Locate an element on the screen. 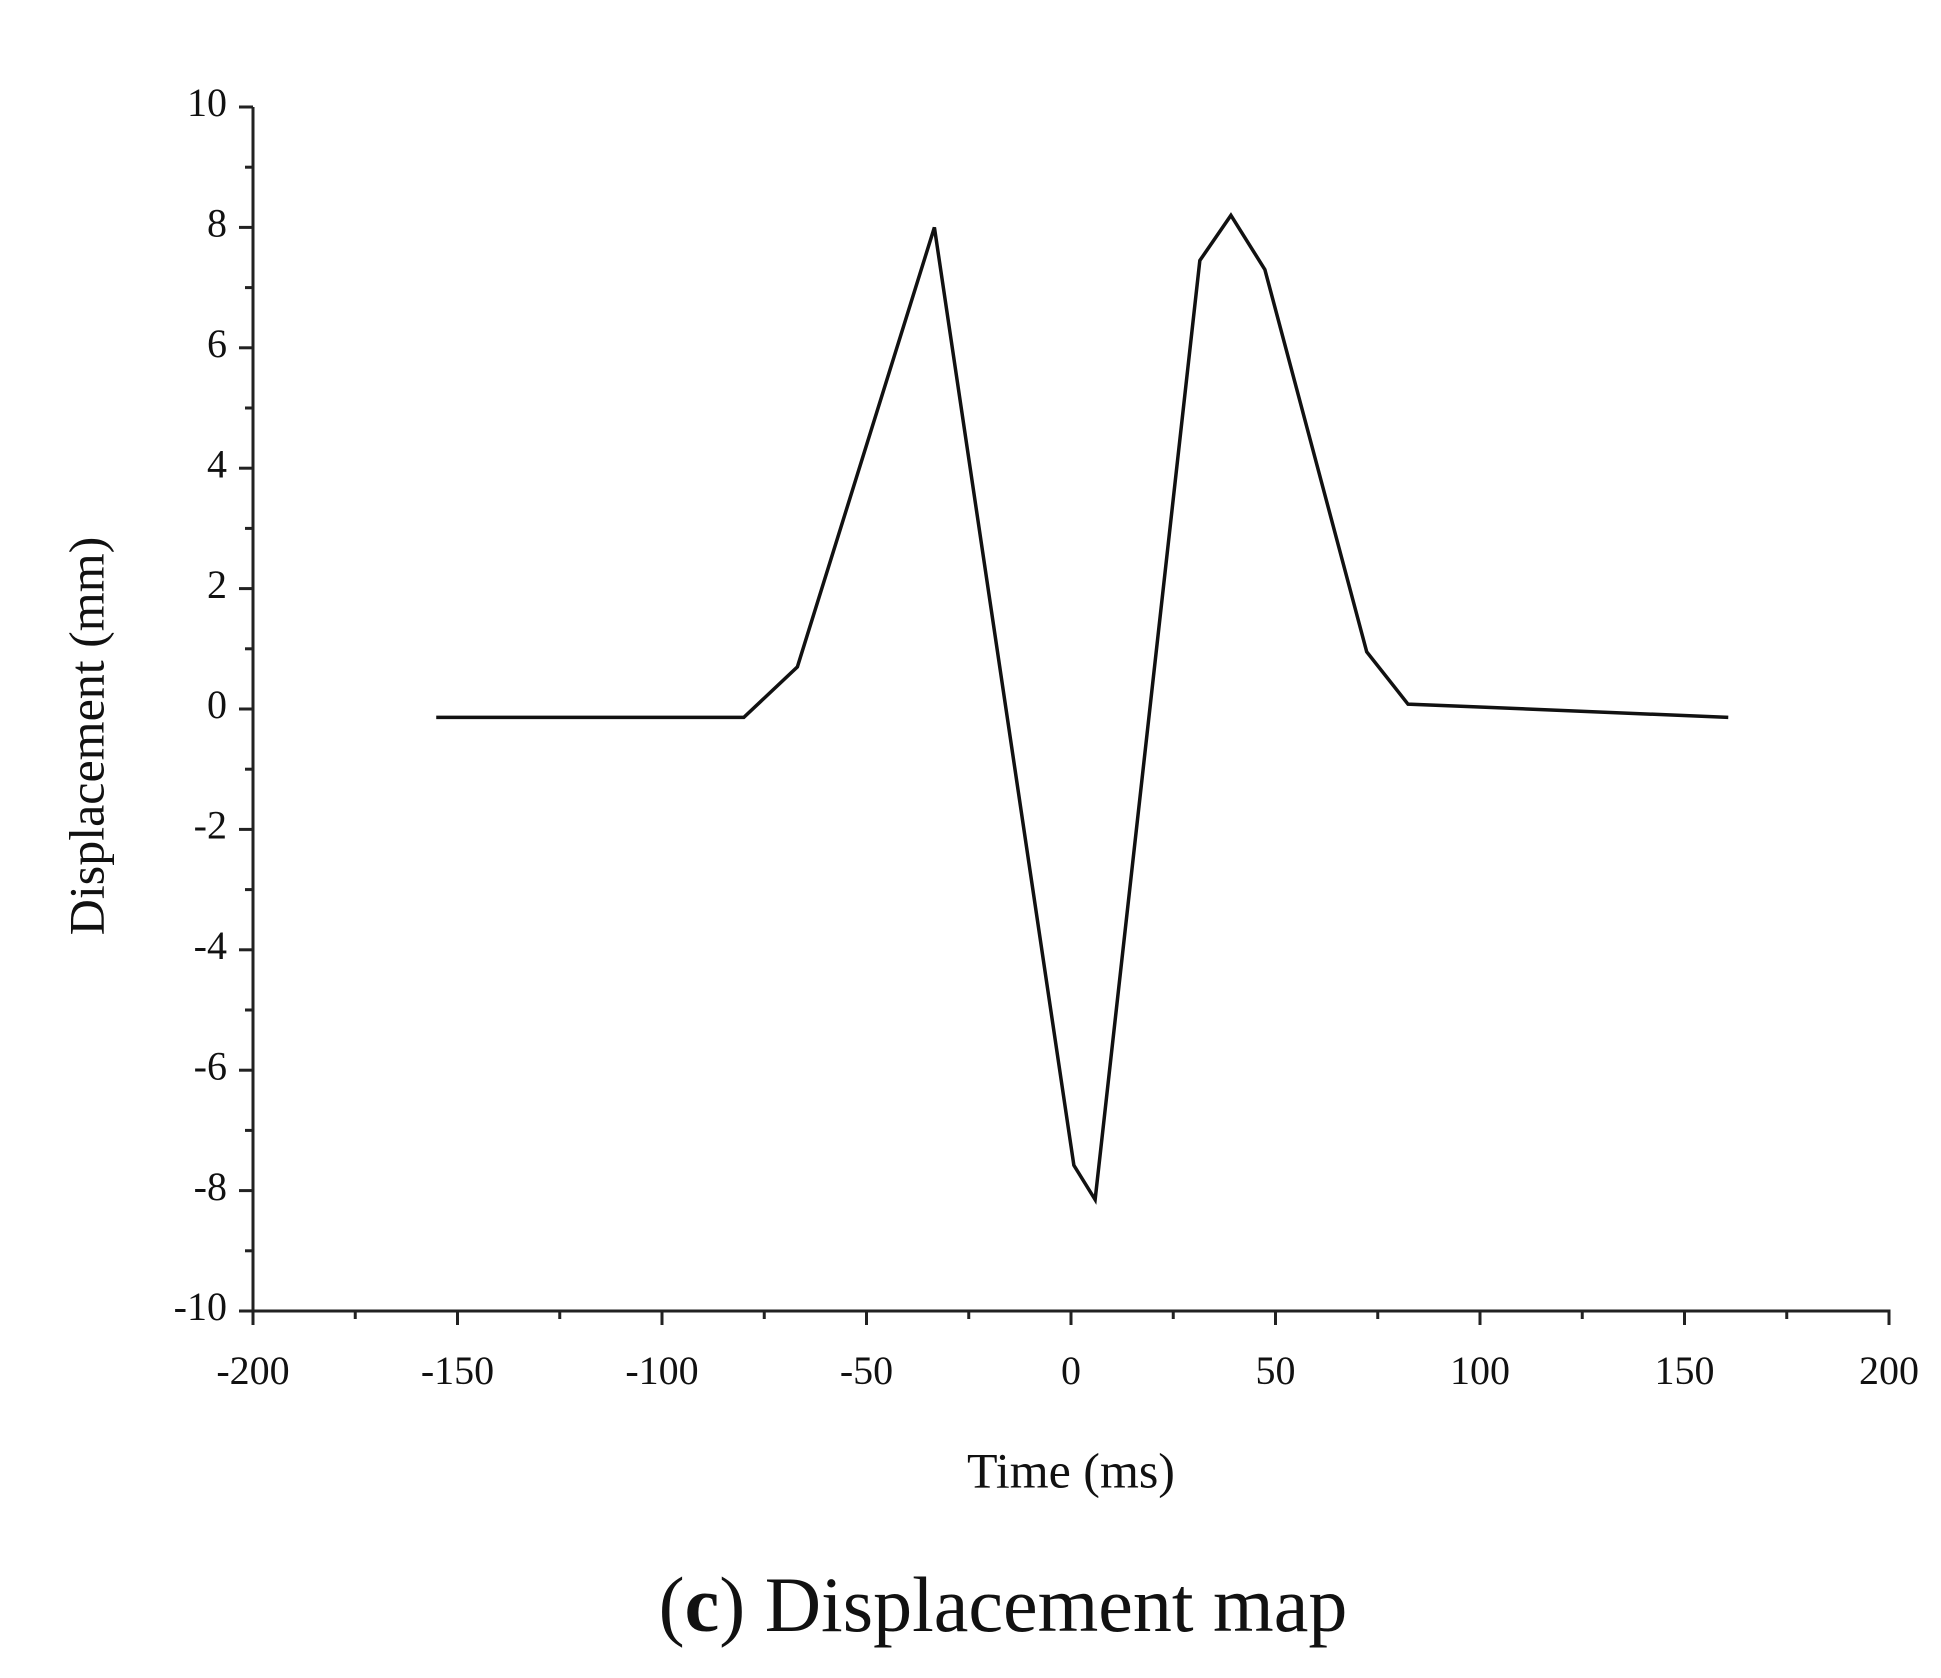 The height and width of the screenshot is (1678, 1941). x-tick-label: -50 is located at coordinates (866, 1370).